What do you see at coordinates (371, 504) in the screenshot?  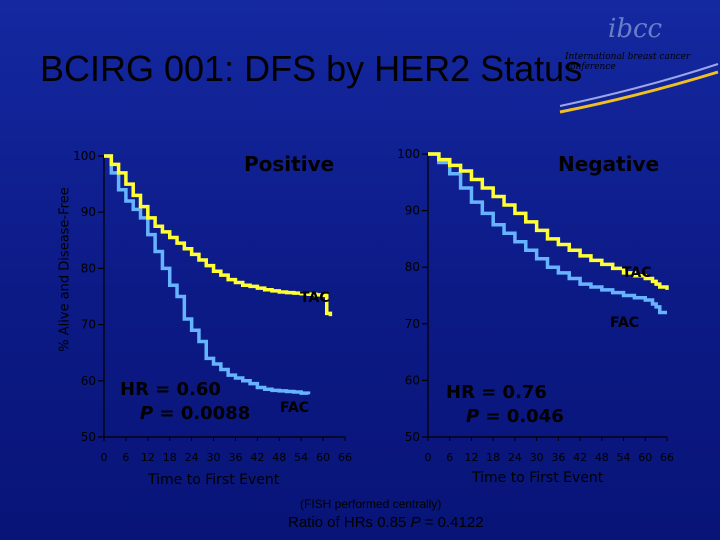 I see `fish-note: (FISH performed centrally)` at bounding box center [371, 504].